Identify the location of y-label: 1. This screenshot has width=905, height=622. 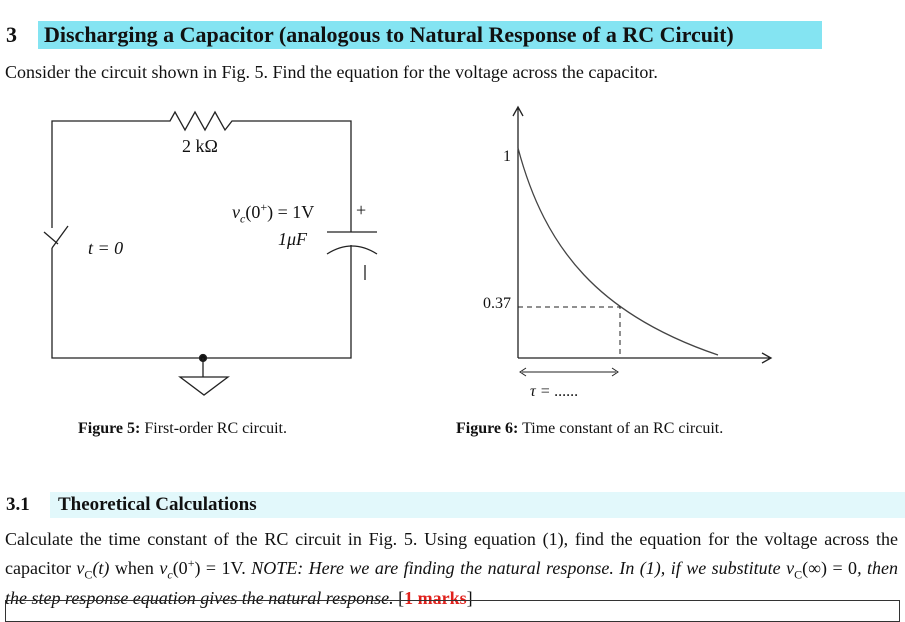
(507, 156).